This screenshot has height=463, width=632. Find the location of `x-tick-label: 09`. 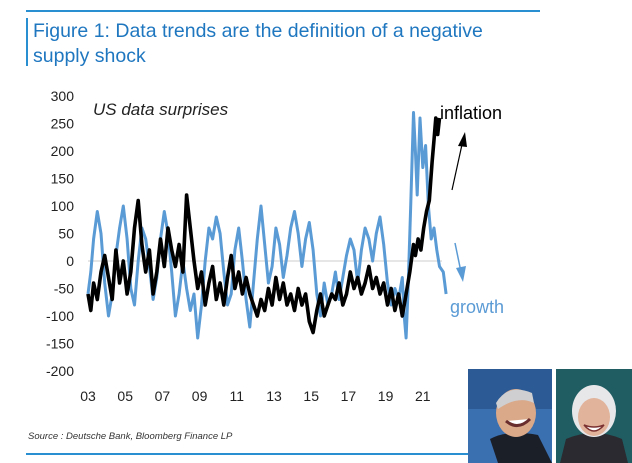

x-tick-label: 09 is located at coordinates (200, 396).